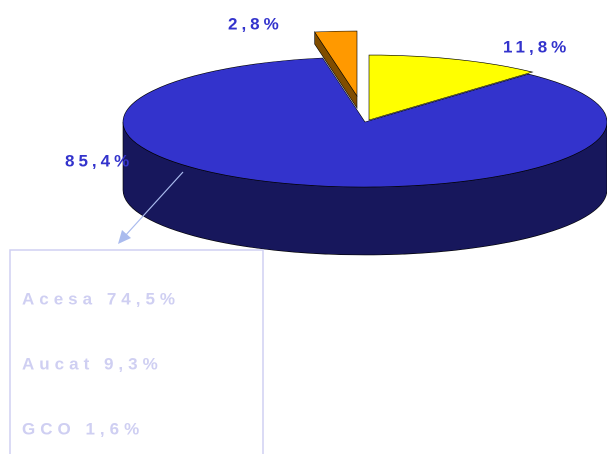 This screenshot has height=454, width=607. I want to click on leader-arrow, so click(124, 237).